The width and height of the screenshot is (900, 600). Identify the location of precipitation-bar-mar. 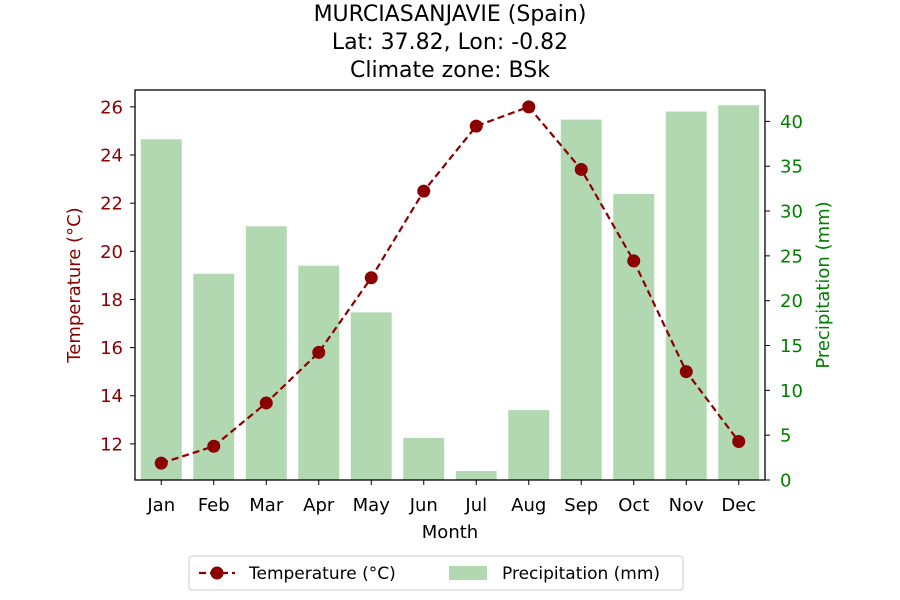
(266, 353).